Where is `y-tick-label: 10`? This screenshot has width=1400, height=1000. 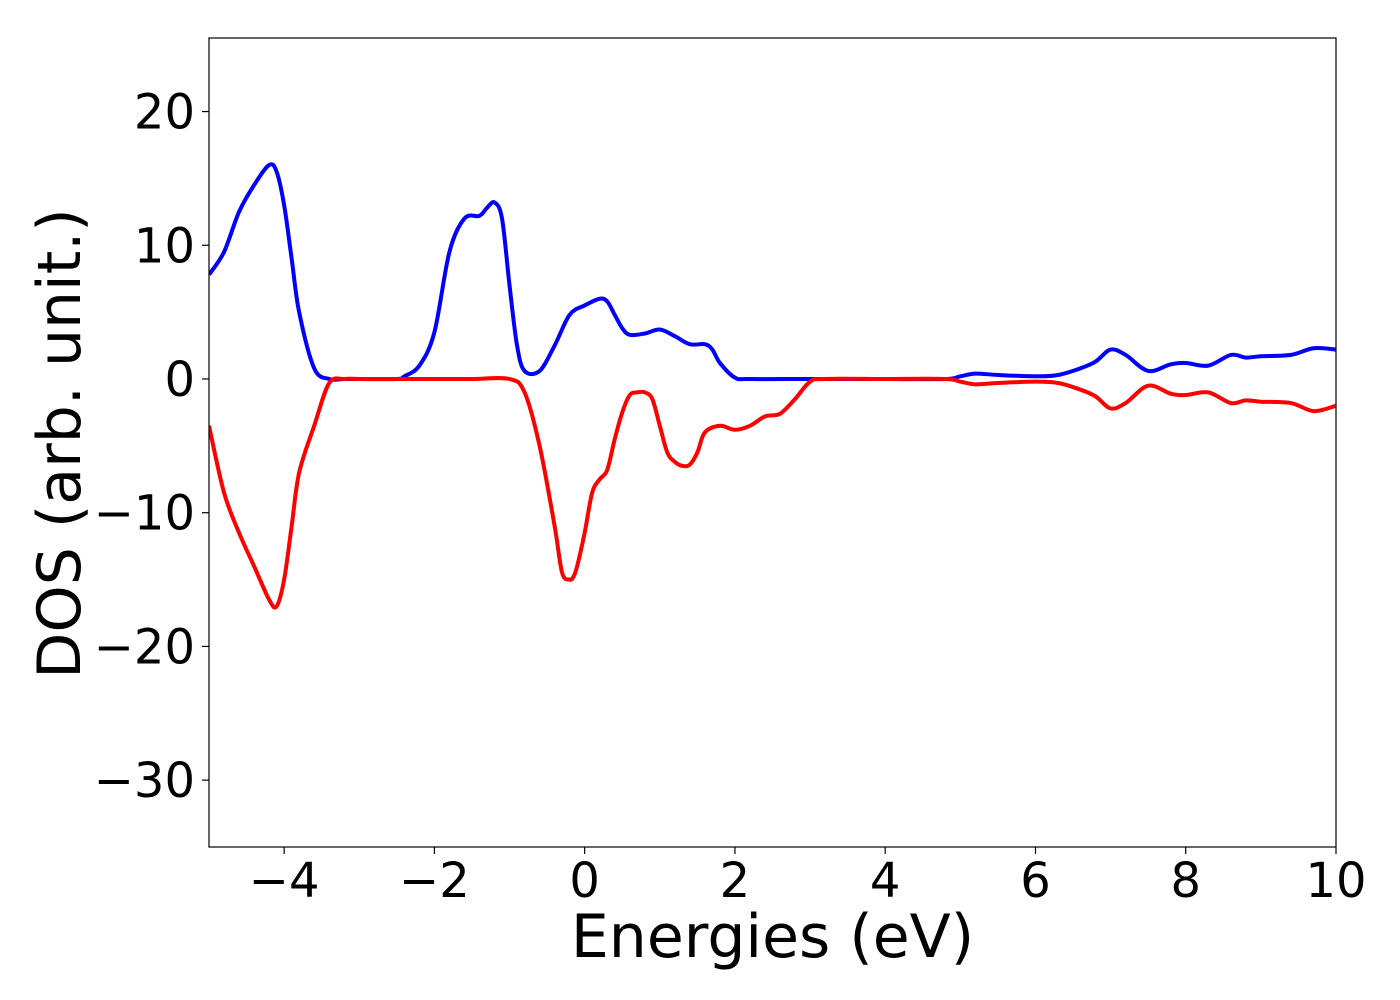
y-tick-label: 10 is located at coordinates (164, 246).